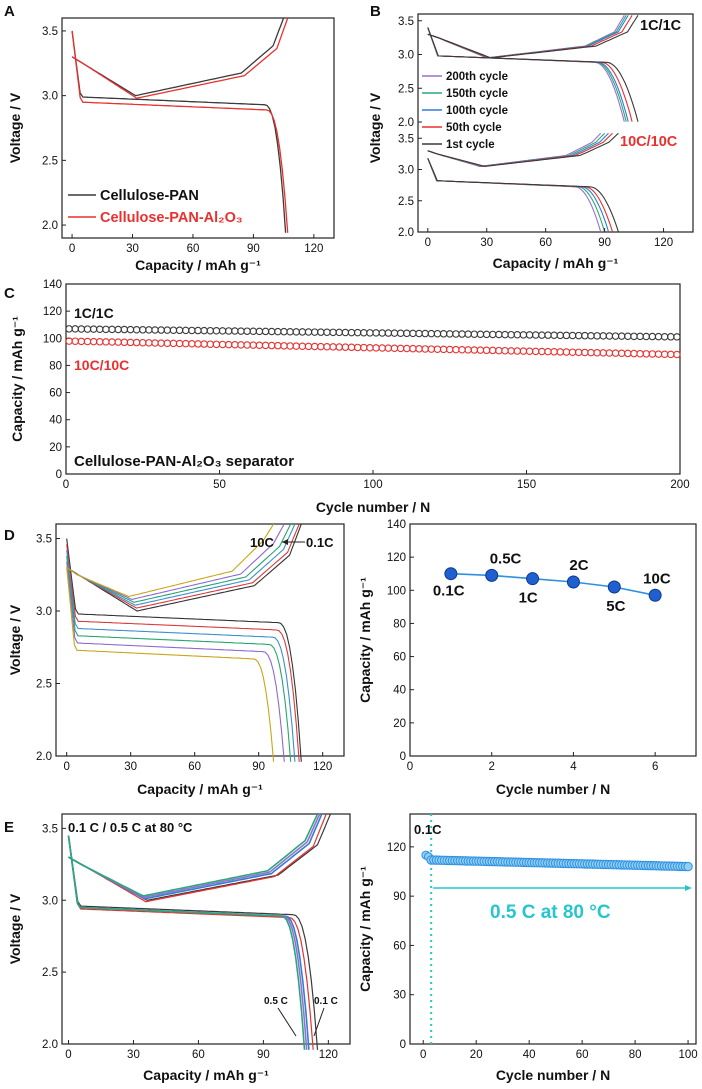  I want to click on panel-e-right-ytick-label: 90, so click(399, 897).